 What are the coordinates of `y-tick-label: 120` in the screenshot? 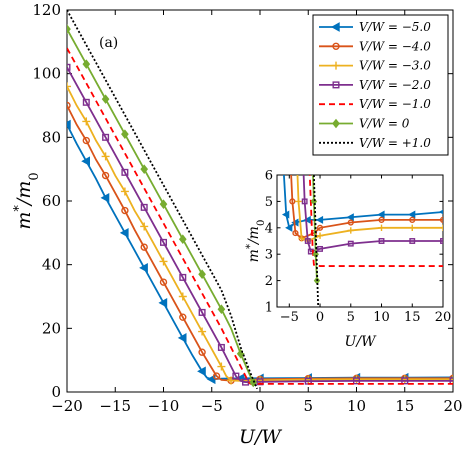 It's located at (46, 10).